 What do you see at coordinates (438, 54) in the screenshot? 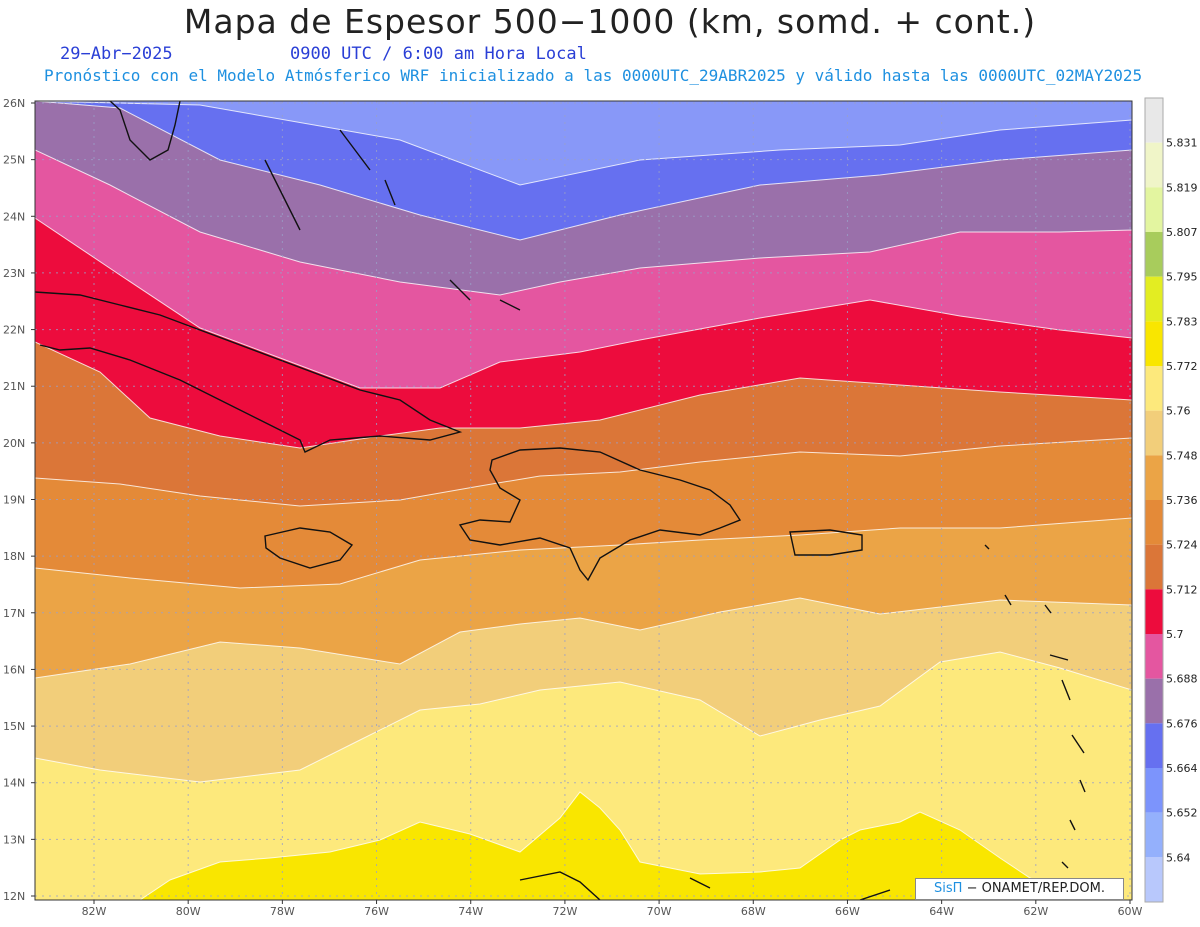
I see `forecast-time: 0900 UTC / 6:00 am Hora Local` at bounding box center [438, 54].